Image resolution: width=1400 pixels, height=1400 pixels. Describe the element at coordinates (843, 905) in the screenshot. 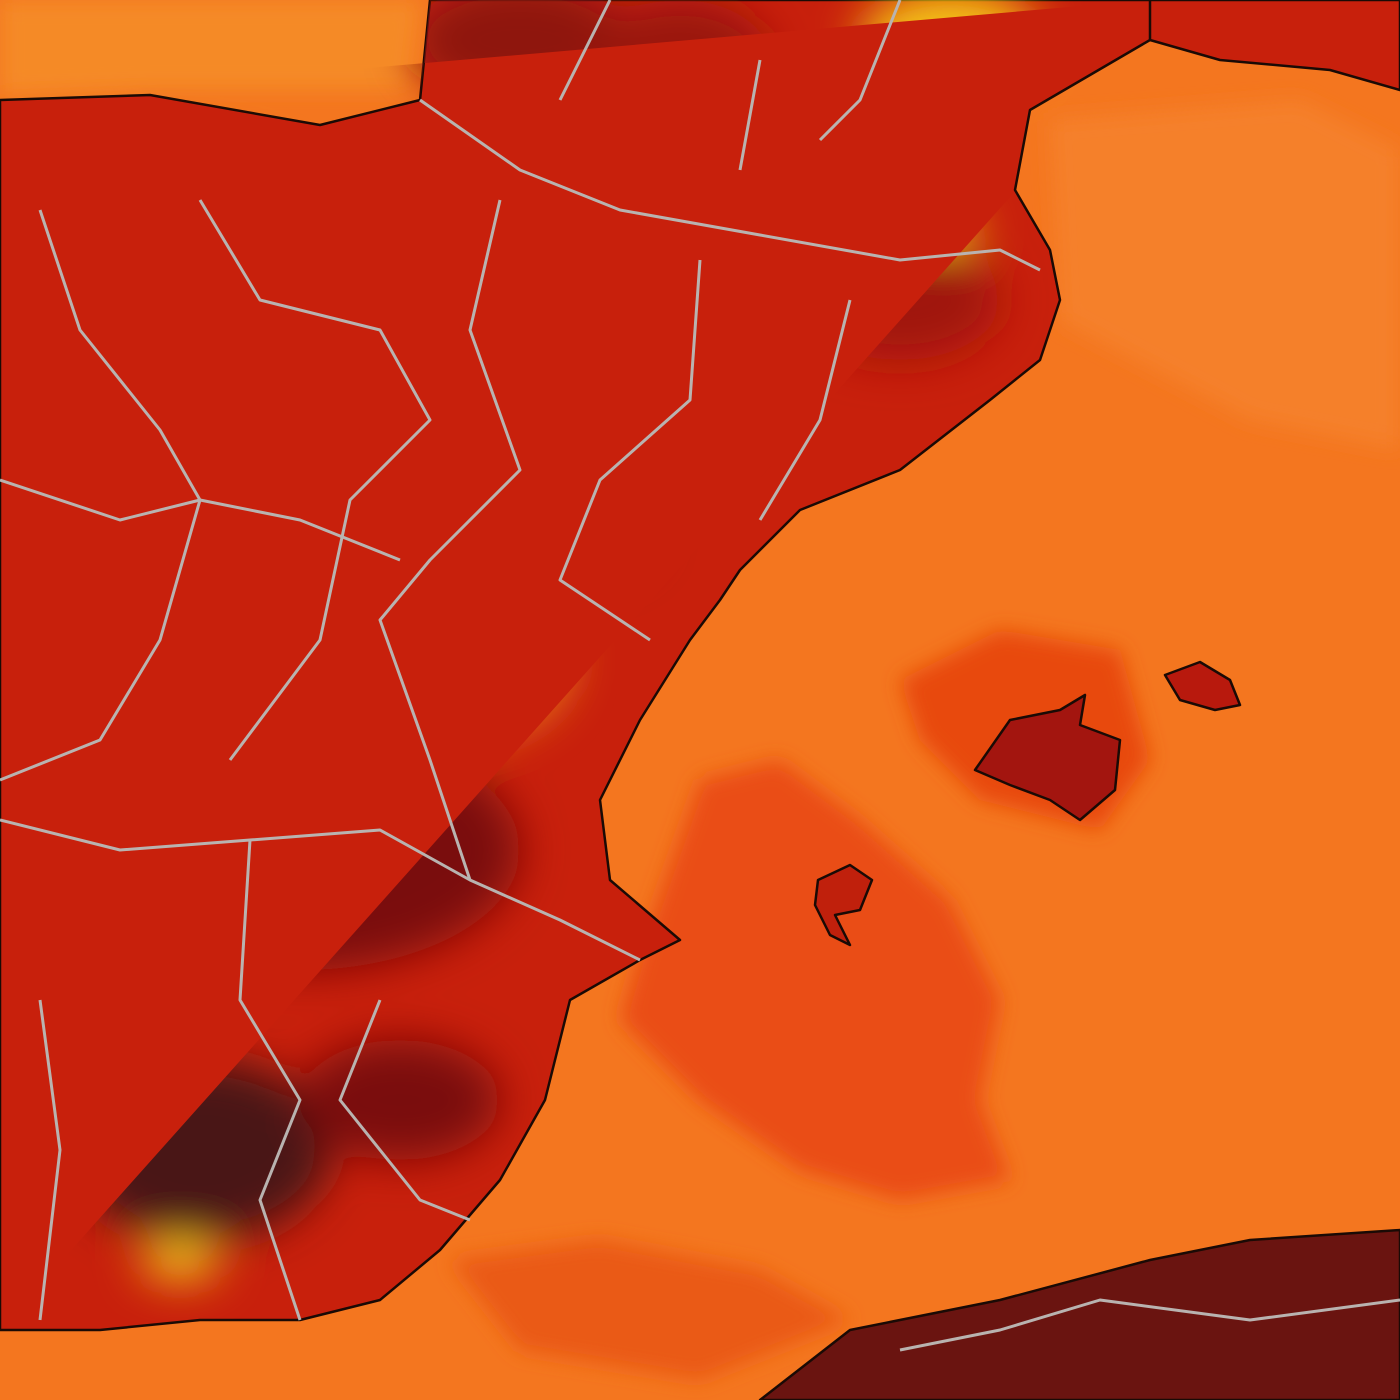

I see `ibiza` at that location.